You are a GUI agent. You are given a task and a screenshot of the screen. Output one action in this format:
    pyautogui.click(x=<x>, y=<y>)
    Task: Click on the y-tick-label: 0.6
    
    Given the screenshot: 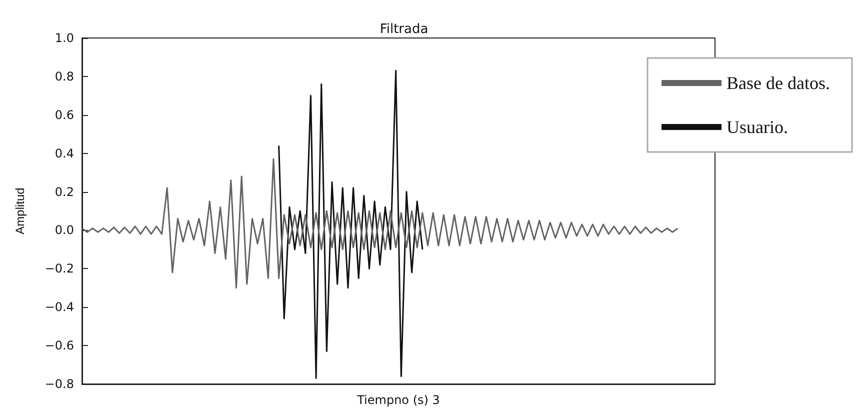 What is the action you would take?
    pyautogui.click(x=64, y=115)
    